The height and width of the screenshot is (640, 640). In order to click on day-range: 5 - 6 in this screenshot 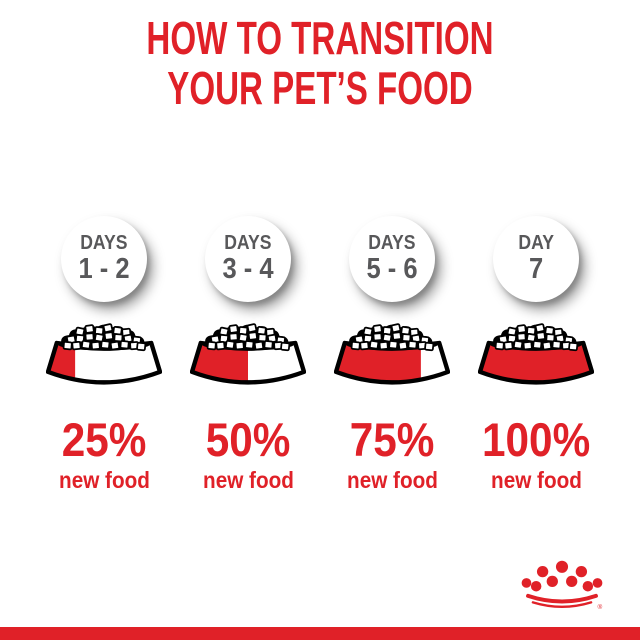, I will do `click(392, 268)`.